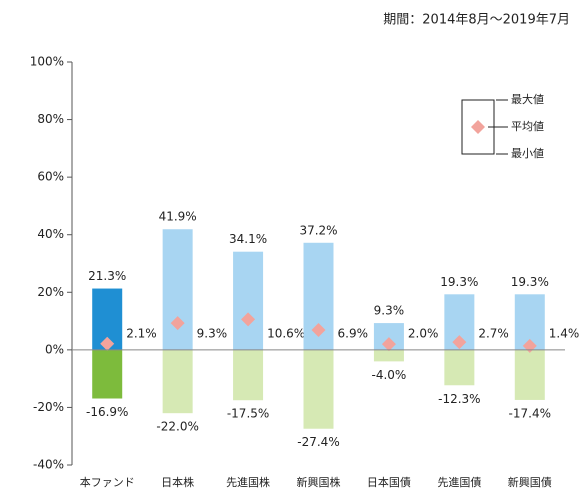  What do you see at coordinates (50, 292) in the screenshot?
I see `y-tick-label: 20%` at bounding box center [50, 292].